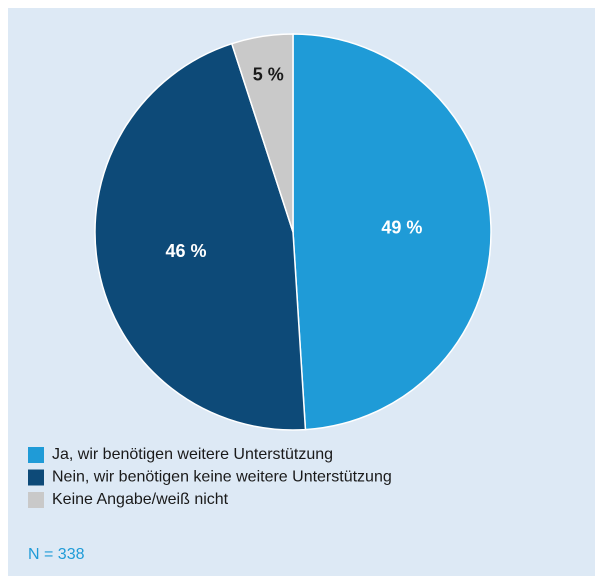 The image size is (603, 584). What do you see at coordinates (262, 133) in the screenshot?
I see `pie-slice` at bounding box center [262, 133].